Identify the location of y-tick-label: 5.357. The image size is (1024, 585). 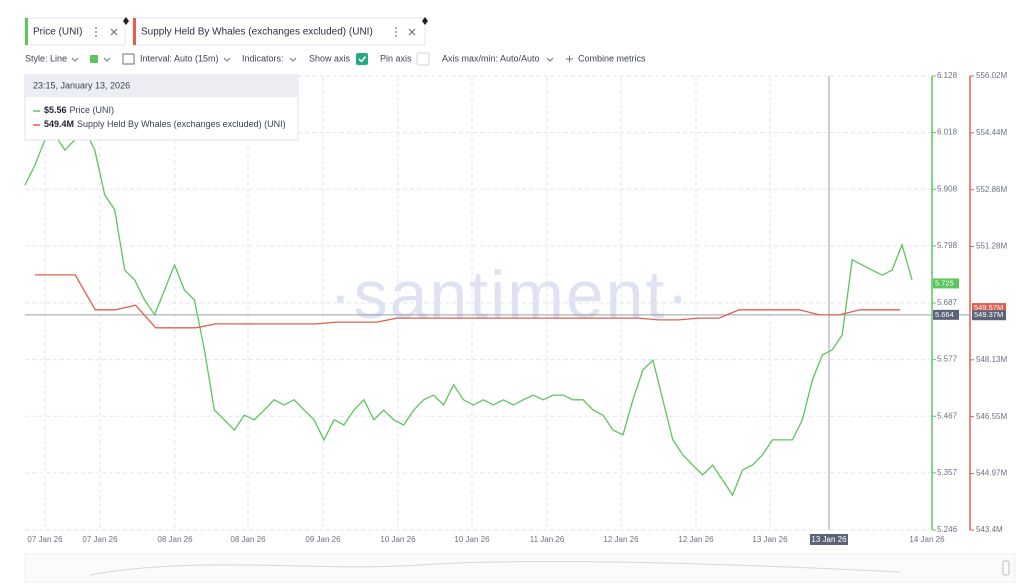
(947, 472).